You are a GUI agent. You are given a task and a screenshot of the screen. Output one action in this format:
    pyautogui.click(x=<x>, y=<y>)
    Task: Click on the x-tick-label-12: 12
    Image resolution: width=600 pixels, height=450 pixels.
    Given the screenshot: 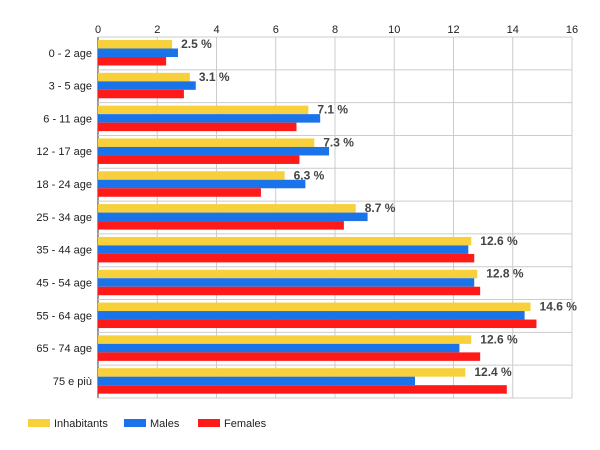 What is the action you would take?
    pyautogui.click(x=453, y=30)
    